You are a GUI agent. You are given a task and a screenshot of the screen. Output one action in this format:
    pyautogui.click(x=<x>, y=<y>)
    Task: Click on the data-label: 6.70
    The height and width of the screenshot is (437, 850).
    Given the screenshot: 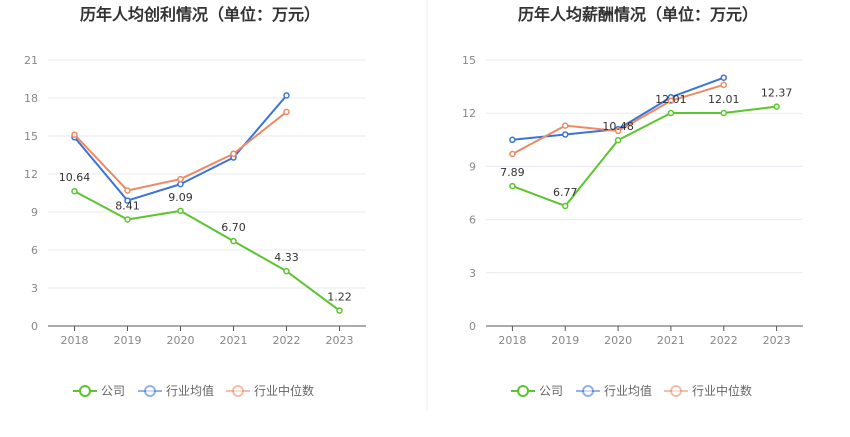 What is the action you would take?
    pyautogui.click(x=233, y=227)
    